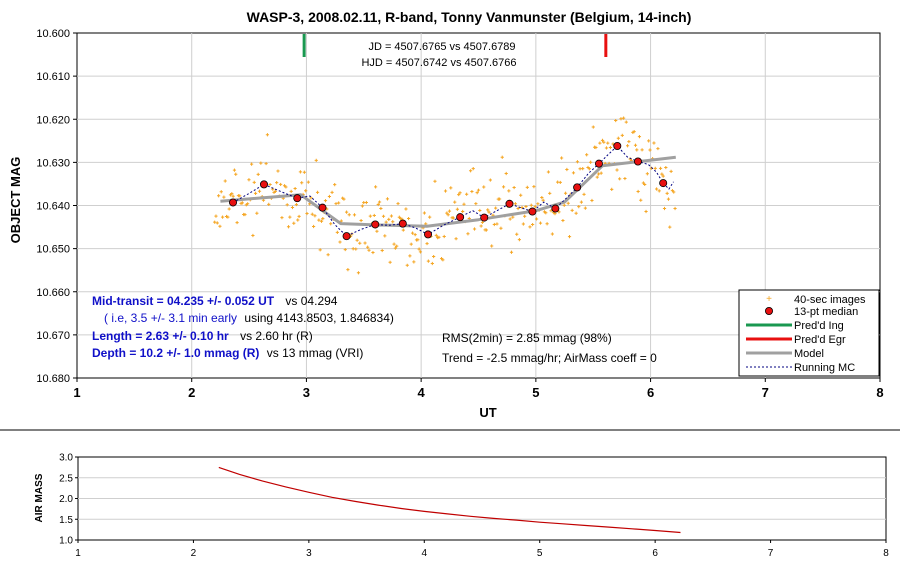  I want to click on legend-box, so click(809, 333).